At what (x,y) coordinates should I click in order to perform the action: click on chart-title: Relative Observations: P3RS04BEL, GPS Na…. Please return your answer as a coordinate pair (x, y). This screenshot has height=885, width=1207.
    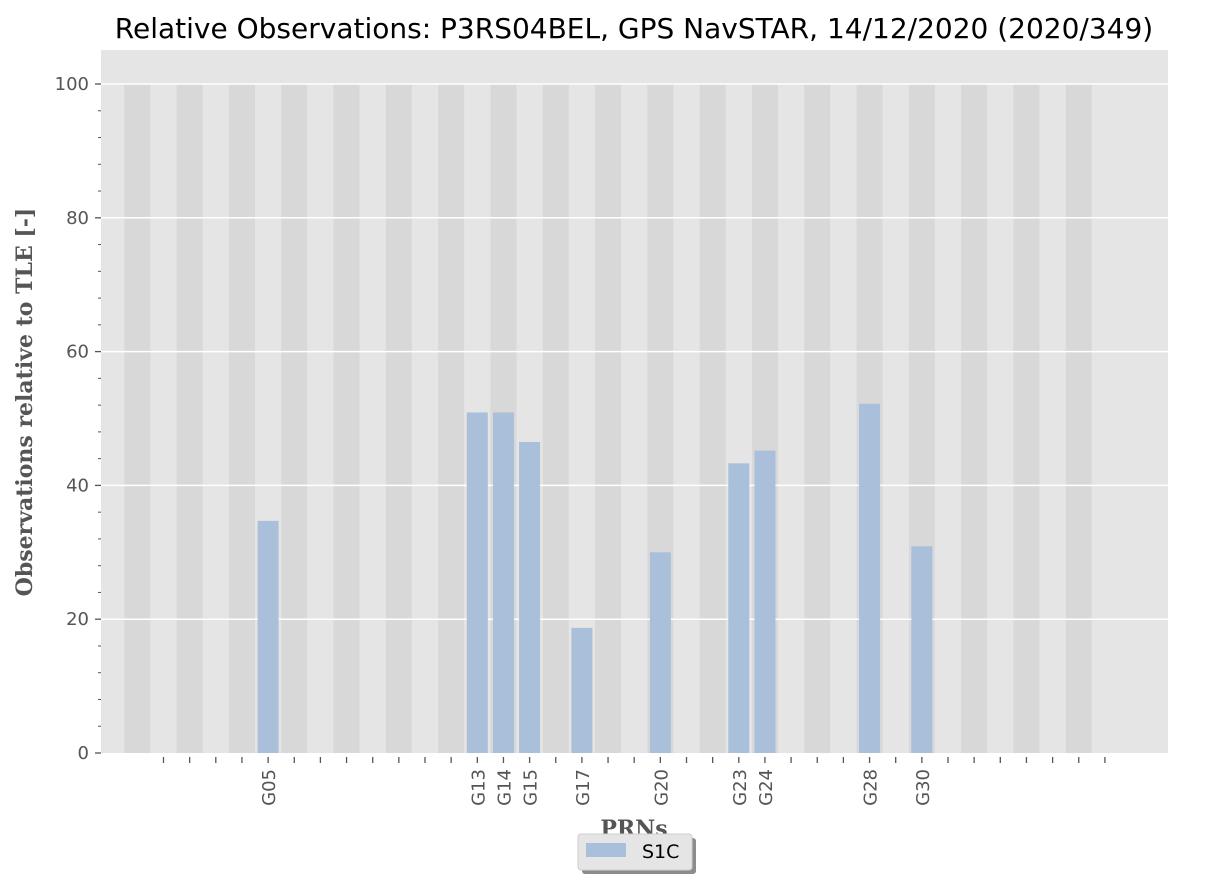
    Looking at the image, I should click on (634, 28).